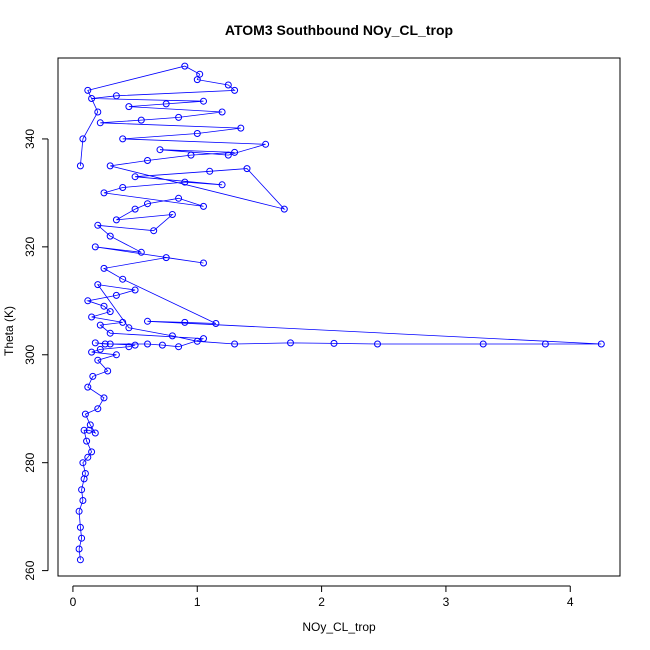  Describe the element at coordinates (446, 602) in the screenshot. I see `x-tick-label: 3` at that location.